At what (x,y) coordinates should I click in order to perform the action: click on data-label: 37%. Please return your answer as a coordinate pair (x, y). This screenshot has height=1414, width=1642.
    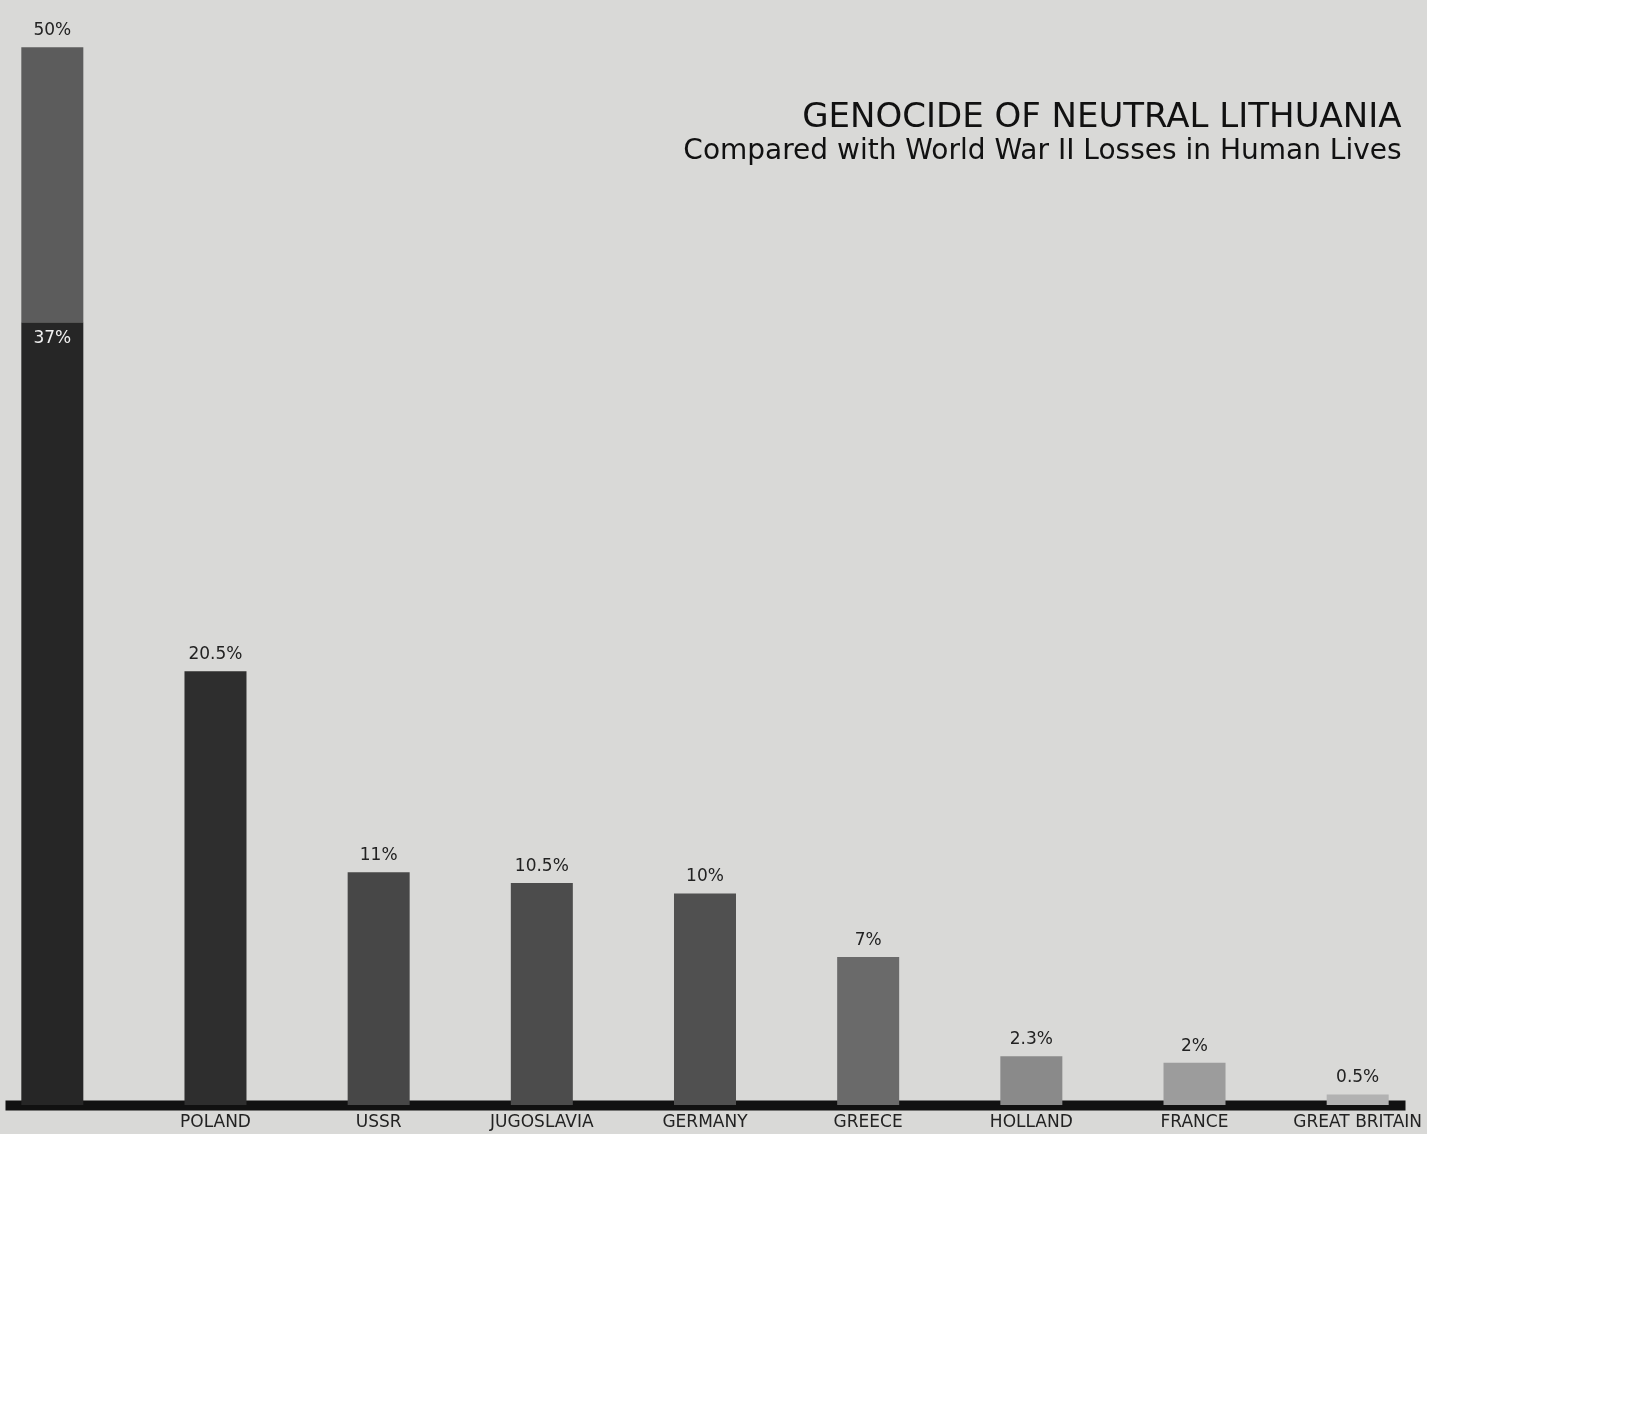
    Looking at the image, I should click on (52, 337).